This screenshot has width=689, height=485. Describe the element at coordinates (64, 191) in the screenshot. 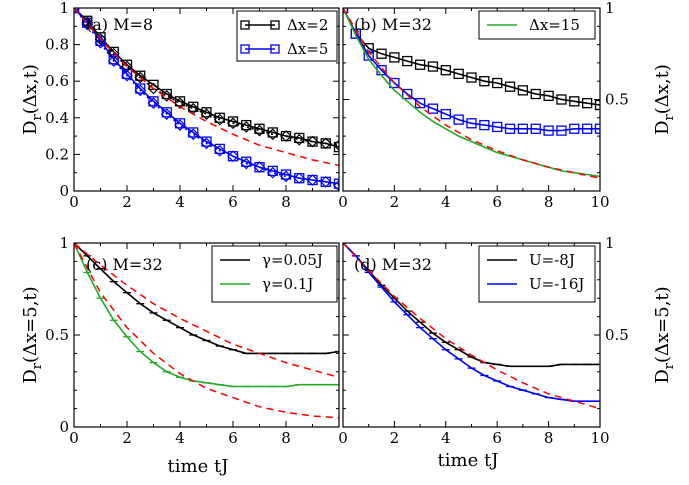

I see `y-tick-label: 0` at that location.